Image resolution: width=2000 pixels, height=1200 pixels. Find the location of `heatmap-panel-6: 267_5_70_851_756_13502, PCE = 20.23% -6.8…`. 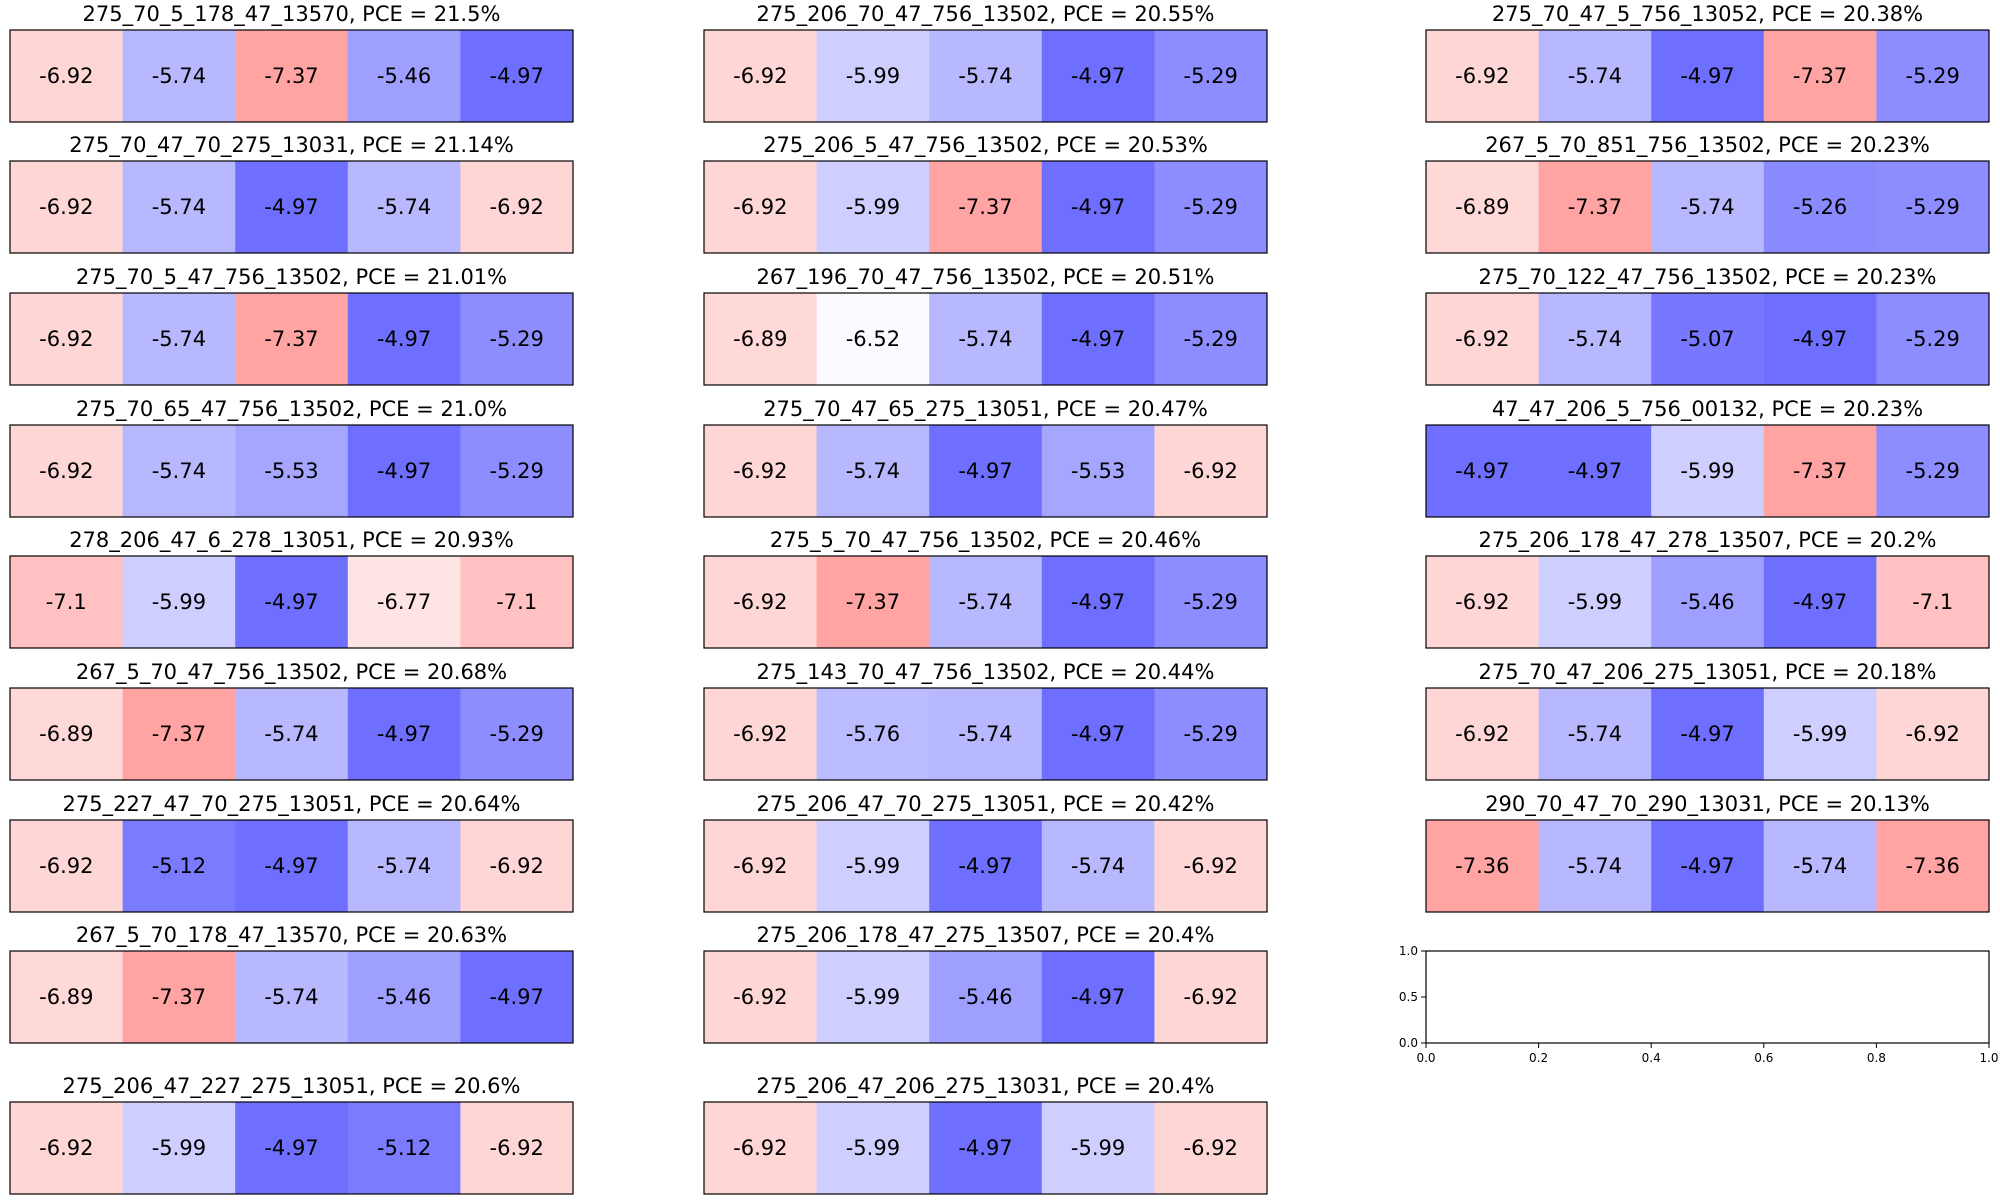

heatmap-panel-6: 267_5_70_851_756_13502, PCE = 20.23% -6.8… is located at coordinates (1707, 193).